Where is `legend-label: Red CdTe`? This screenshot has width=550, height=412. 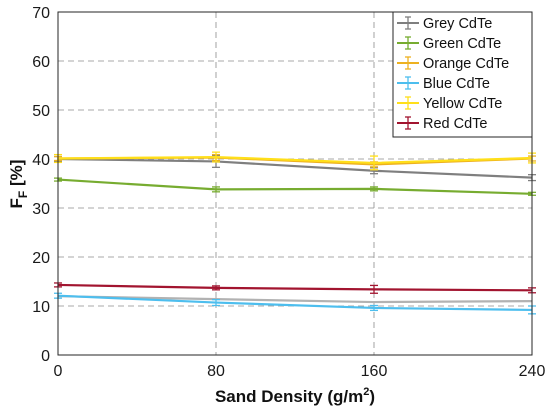 legend-label: Red CdTe is located at coordinates (455, 124).